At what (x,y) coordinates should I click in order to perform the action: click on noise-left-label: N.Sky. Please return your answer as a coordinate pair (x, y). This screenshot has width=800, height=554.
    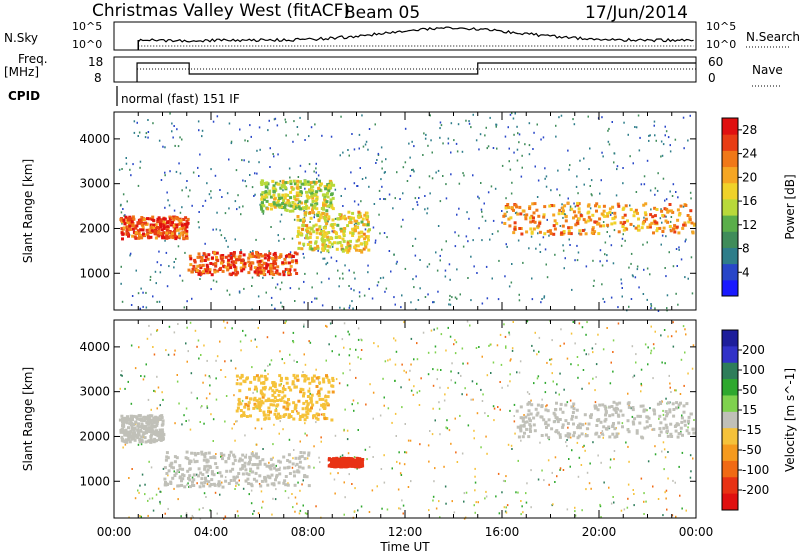
    Looking at the image, I should click on (21, 38).